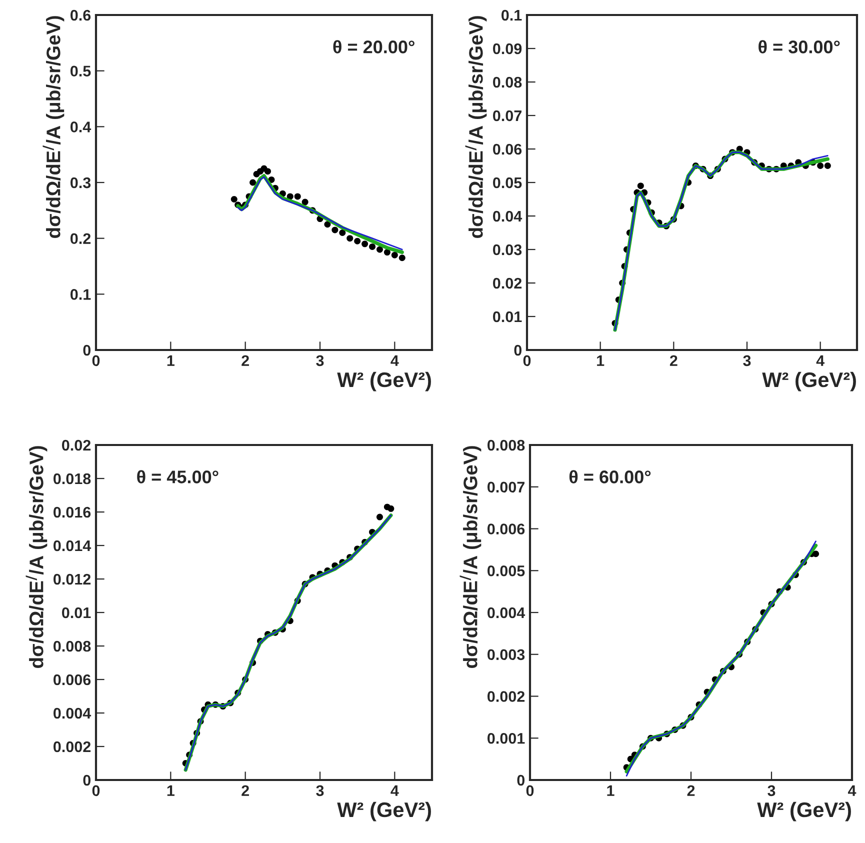 The image size is (865, 843). Describe the element at coordinates (72, 478) in the screenshot. I see `y-tick-label: 0.018` at that location.